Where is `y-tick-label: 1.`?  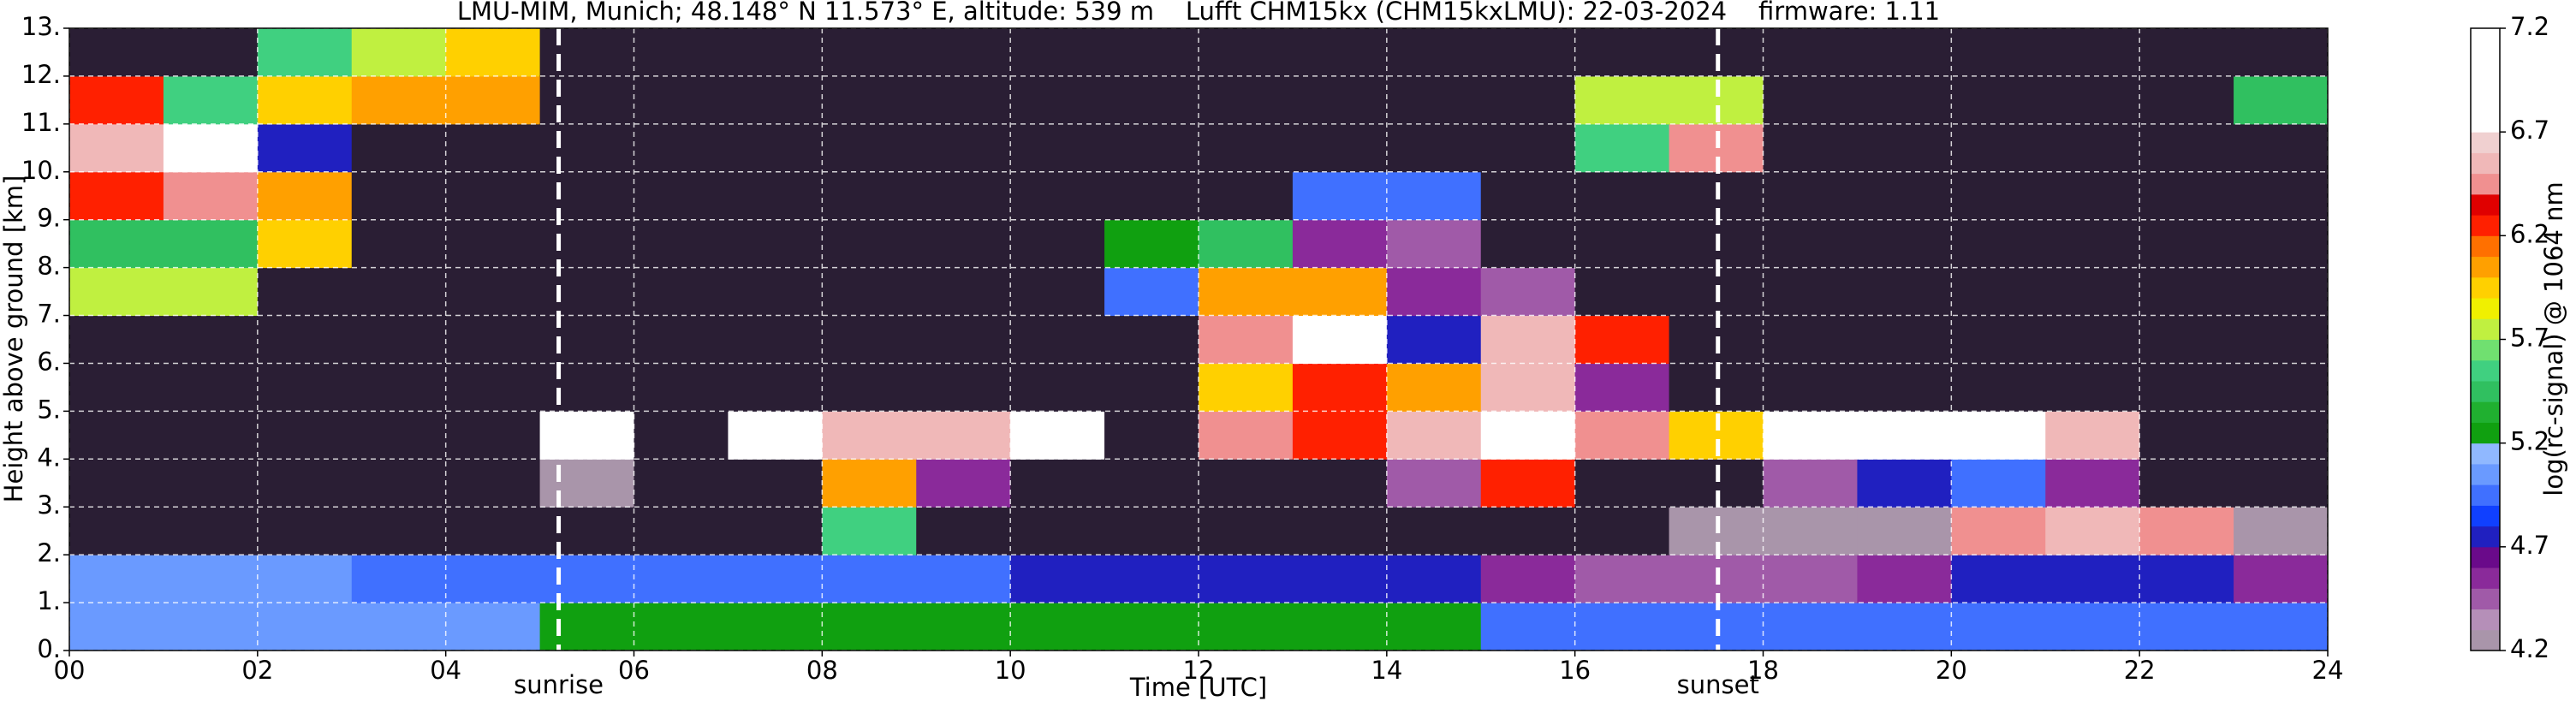
y-tick-label: 1. is located at coordinates (49, 600).